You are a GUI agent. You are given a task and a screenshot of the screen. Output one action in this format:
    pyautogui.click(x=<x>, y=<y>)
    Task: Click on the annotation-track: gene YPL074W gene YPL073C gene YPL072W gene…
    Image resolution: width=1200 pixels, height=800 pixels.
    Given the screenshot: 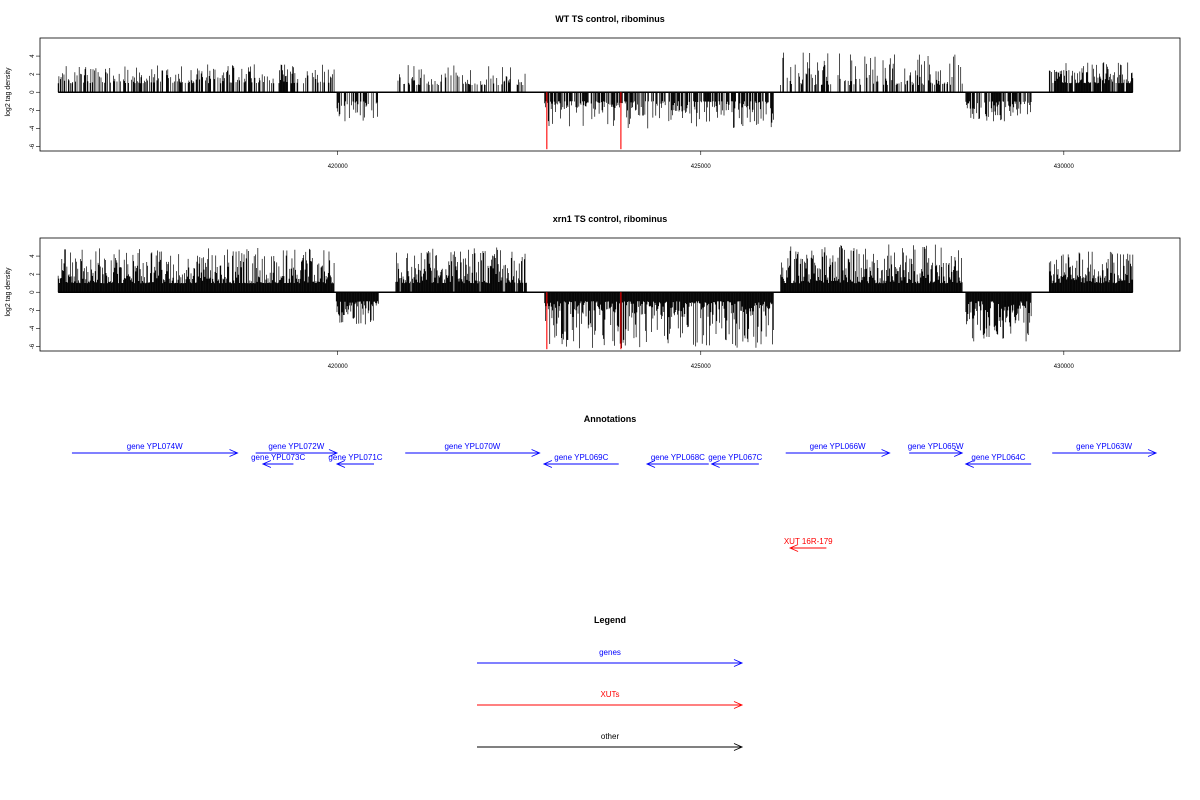 What is the action you would take?
    pyautogui.click(x=614, y=497)
    